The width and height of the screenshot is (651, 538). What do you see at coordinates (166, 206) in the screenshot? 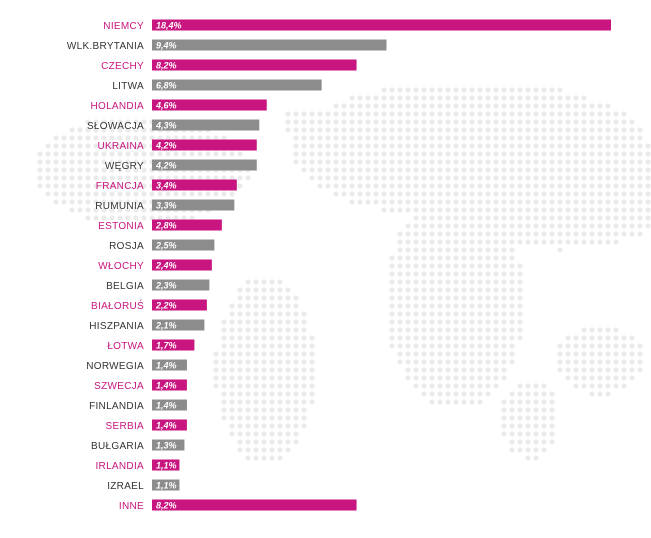
I see `value-label: 3,3%` at bounding box center [166, 206].